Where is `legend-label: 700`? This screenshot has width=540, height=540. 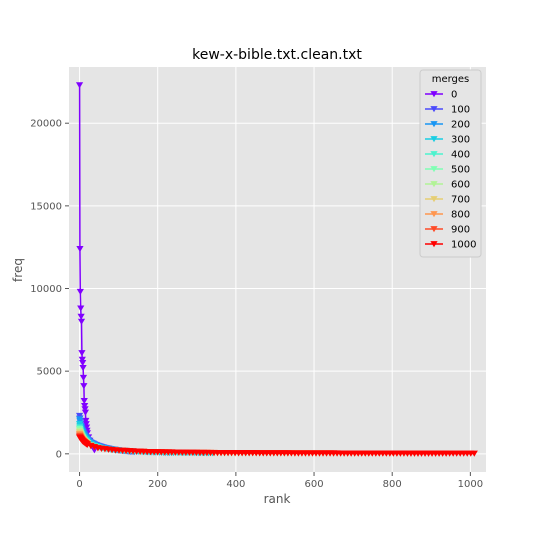 legend-label: 700 is located at coordinates (460, 200).